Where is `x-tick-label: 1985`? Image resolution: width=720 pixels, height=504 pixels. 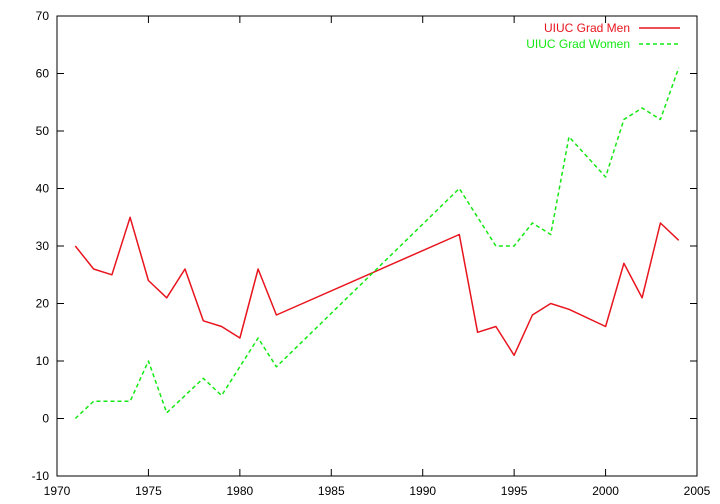
x-tick-label: 1985 is located at coordinates (331, 491).